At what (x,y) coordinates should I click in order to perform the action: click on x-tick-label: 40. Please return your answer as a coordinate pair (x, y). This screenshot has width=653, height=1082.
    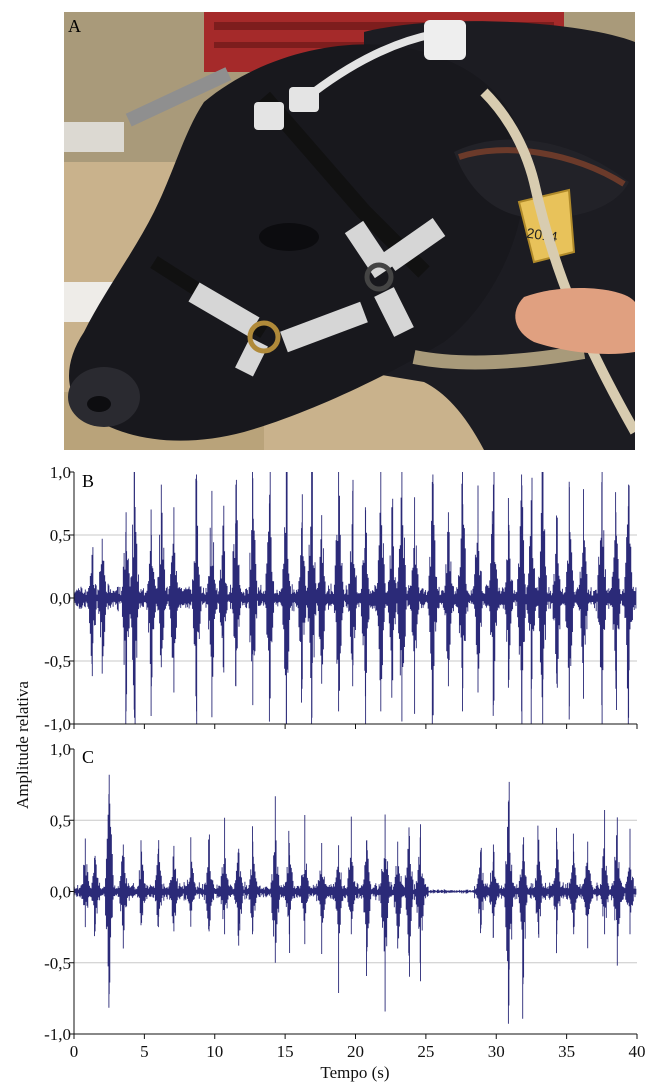
    Looking at the image, I should click on (637, 1051).